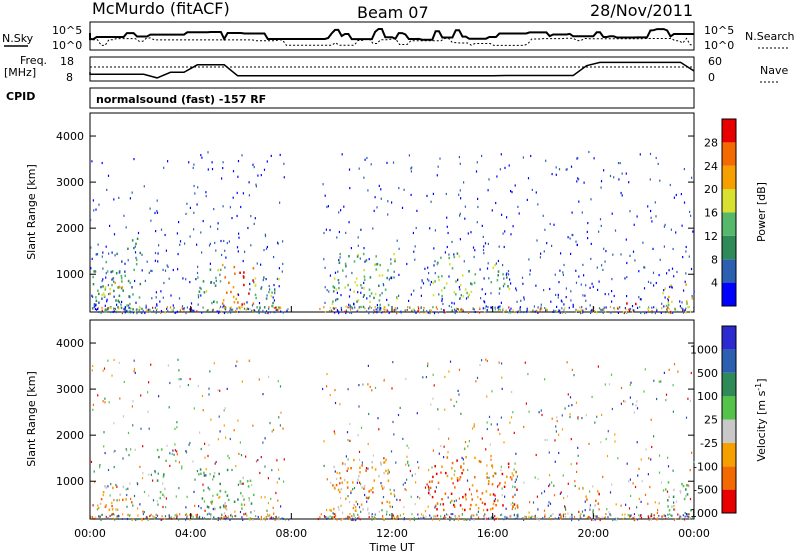 This screenshot has height=554, width=800. I want to click on nsearch-tick-high: 10^5, so click(719, 30).